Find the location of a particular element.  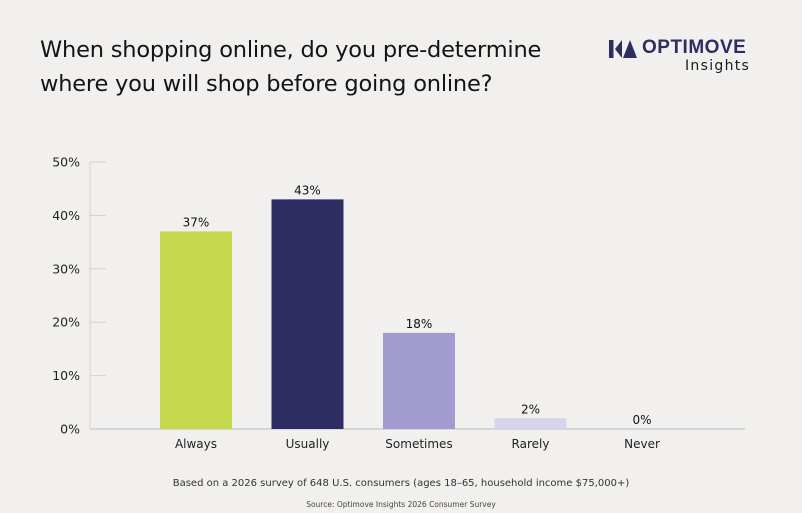

y-tick-label: 40% is located at coordinates (66, 215).